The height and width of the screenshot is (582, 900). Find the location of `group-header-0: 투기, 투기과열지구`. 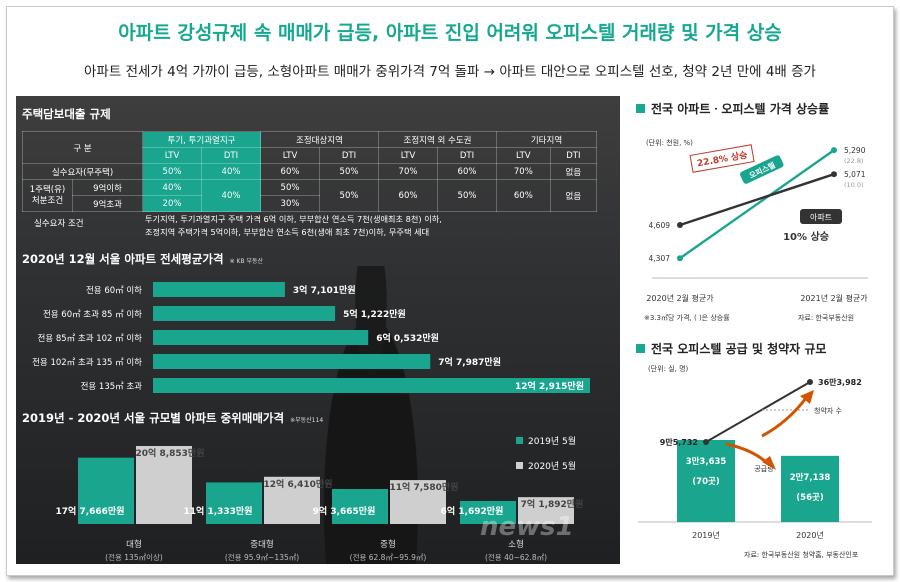

group-header-0: 투기, 투기과열지구 is located at coordinates (201, 139).